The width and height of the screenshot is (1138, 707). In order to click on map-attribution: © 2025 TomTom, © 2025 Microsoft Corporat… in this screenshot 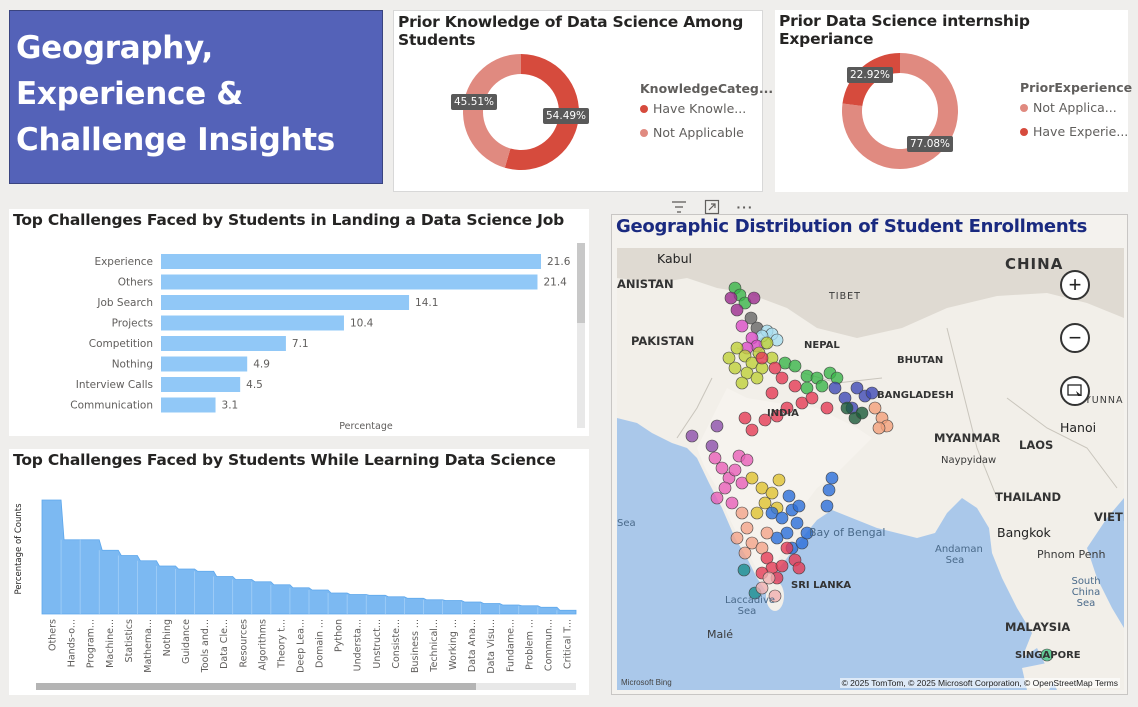, I will do `click(979, 683)`.